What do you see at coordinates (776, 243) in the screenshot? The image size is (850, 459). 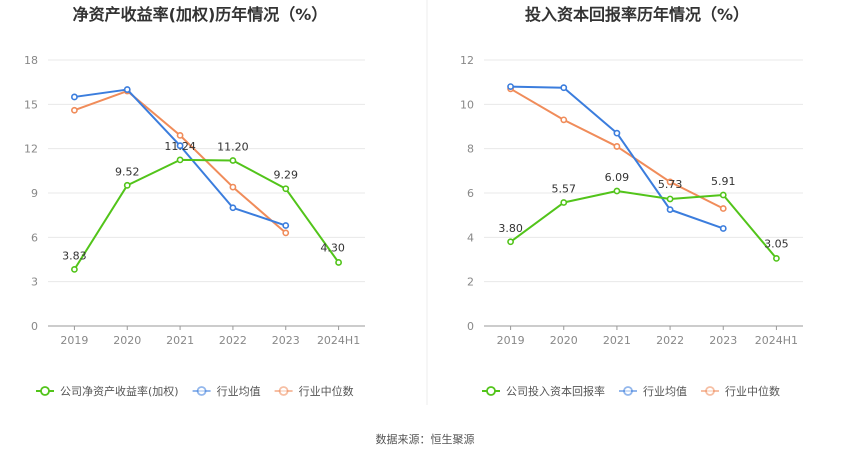 I see `data-label: 3.05` at bounding box center [776, 243].